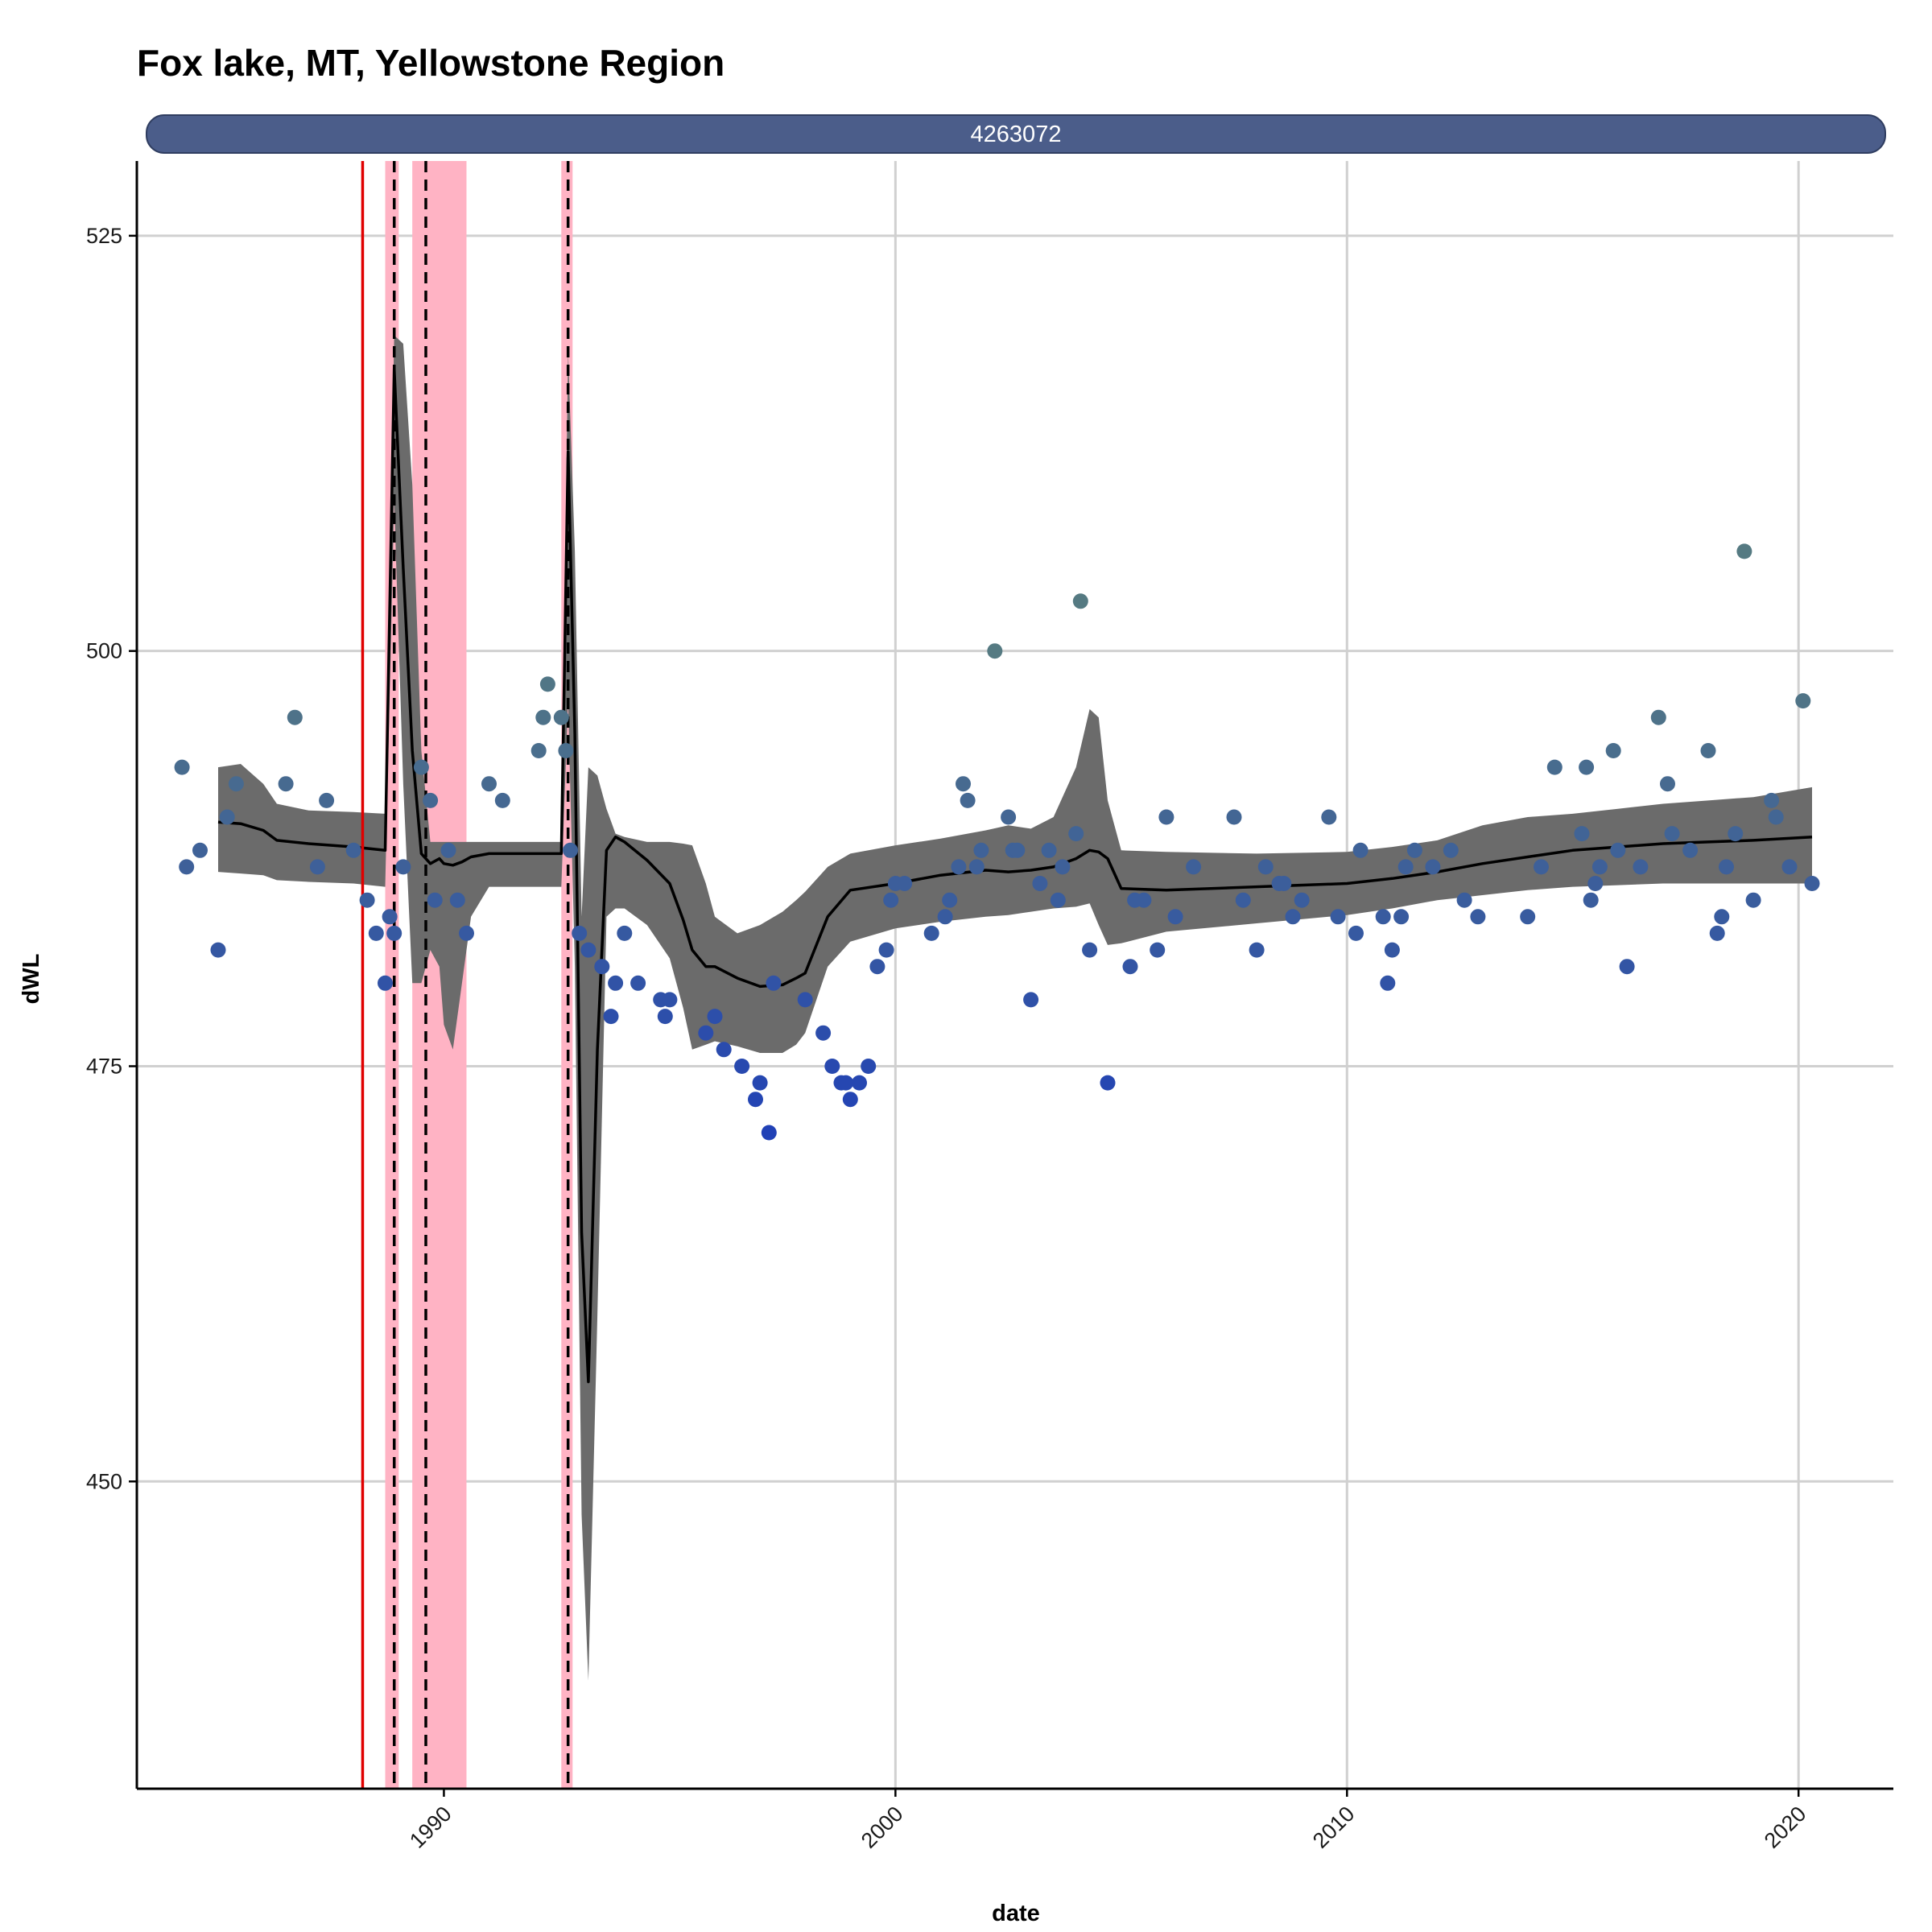 The image size is (1932, 1932). What do you see at coordinates (104, 651) in the screenshot?
I see `y-tick-label: 500` at bounding box center [104, 651].